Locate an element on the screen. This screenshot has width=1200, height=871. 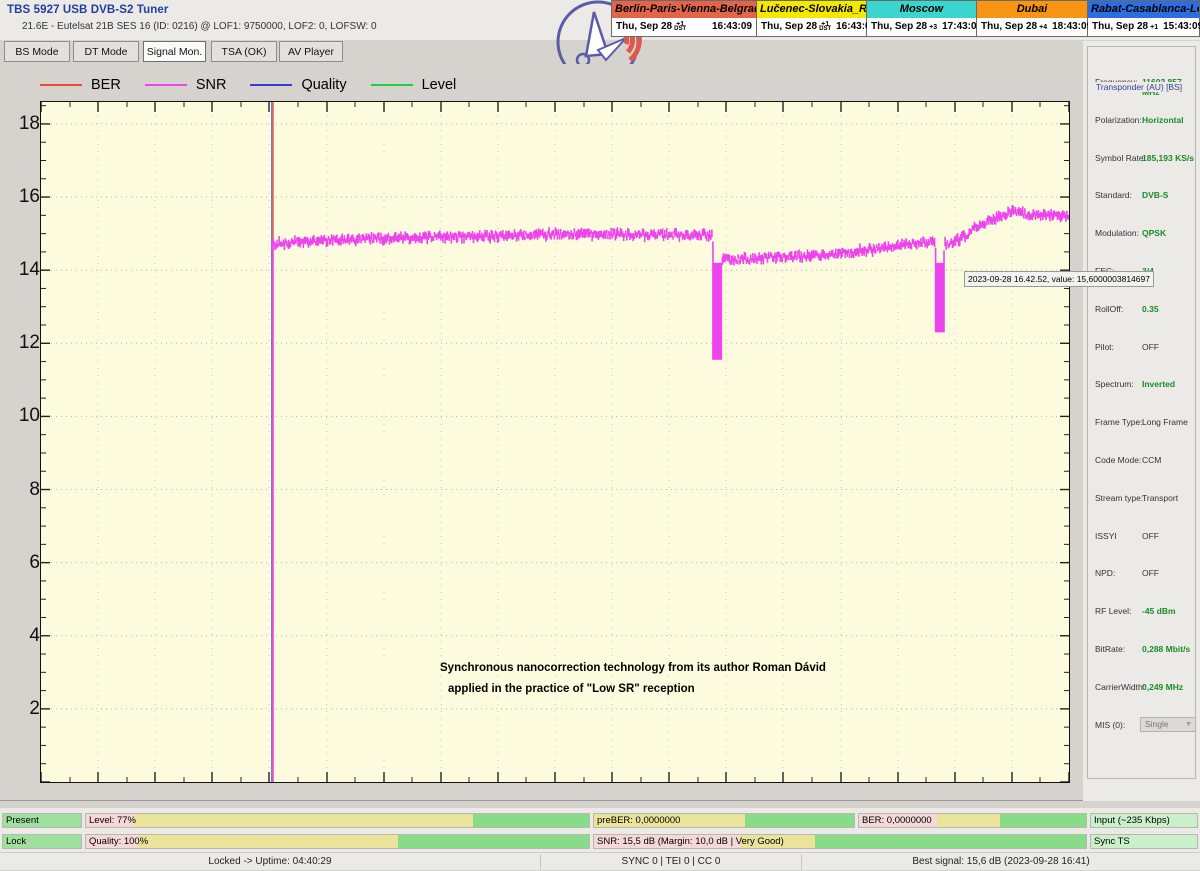
legend-label: Level is located at coordinates (439, 85).